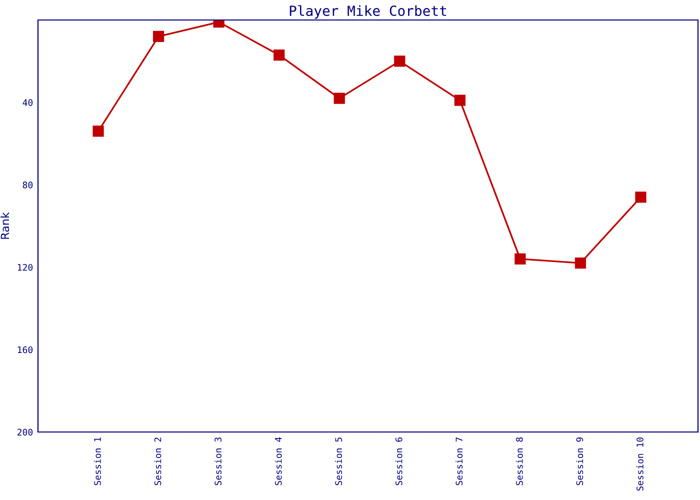 This screenshot has width=700, height=500. What do you see at coordinates (519, 461) in the screenshot?
I see `x-tick-label: Session 8` at bounding box center [519, 461].